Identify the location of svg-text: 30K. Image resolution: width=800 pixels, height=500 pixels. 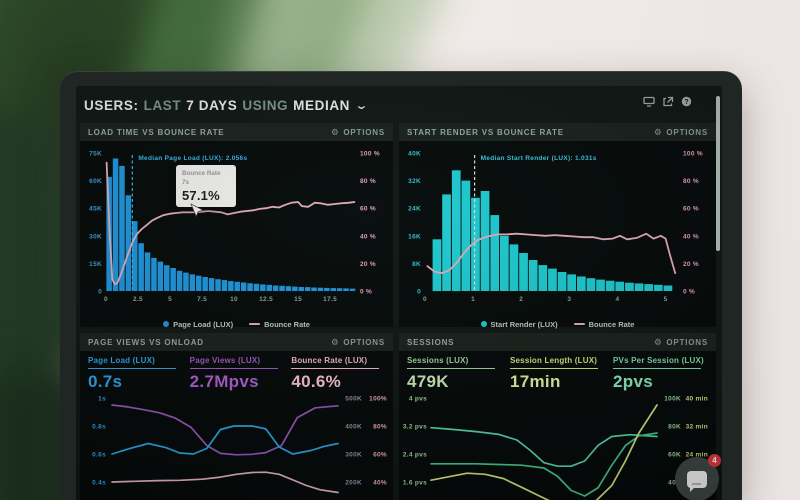
(95, 236).